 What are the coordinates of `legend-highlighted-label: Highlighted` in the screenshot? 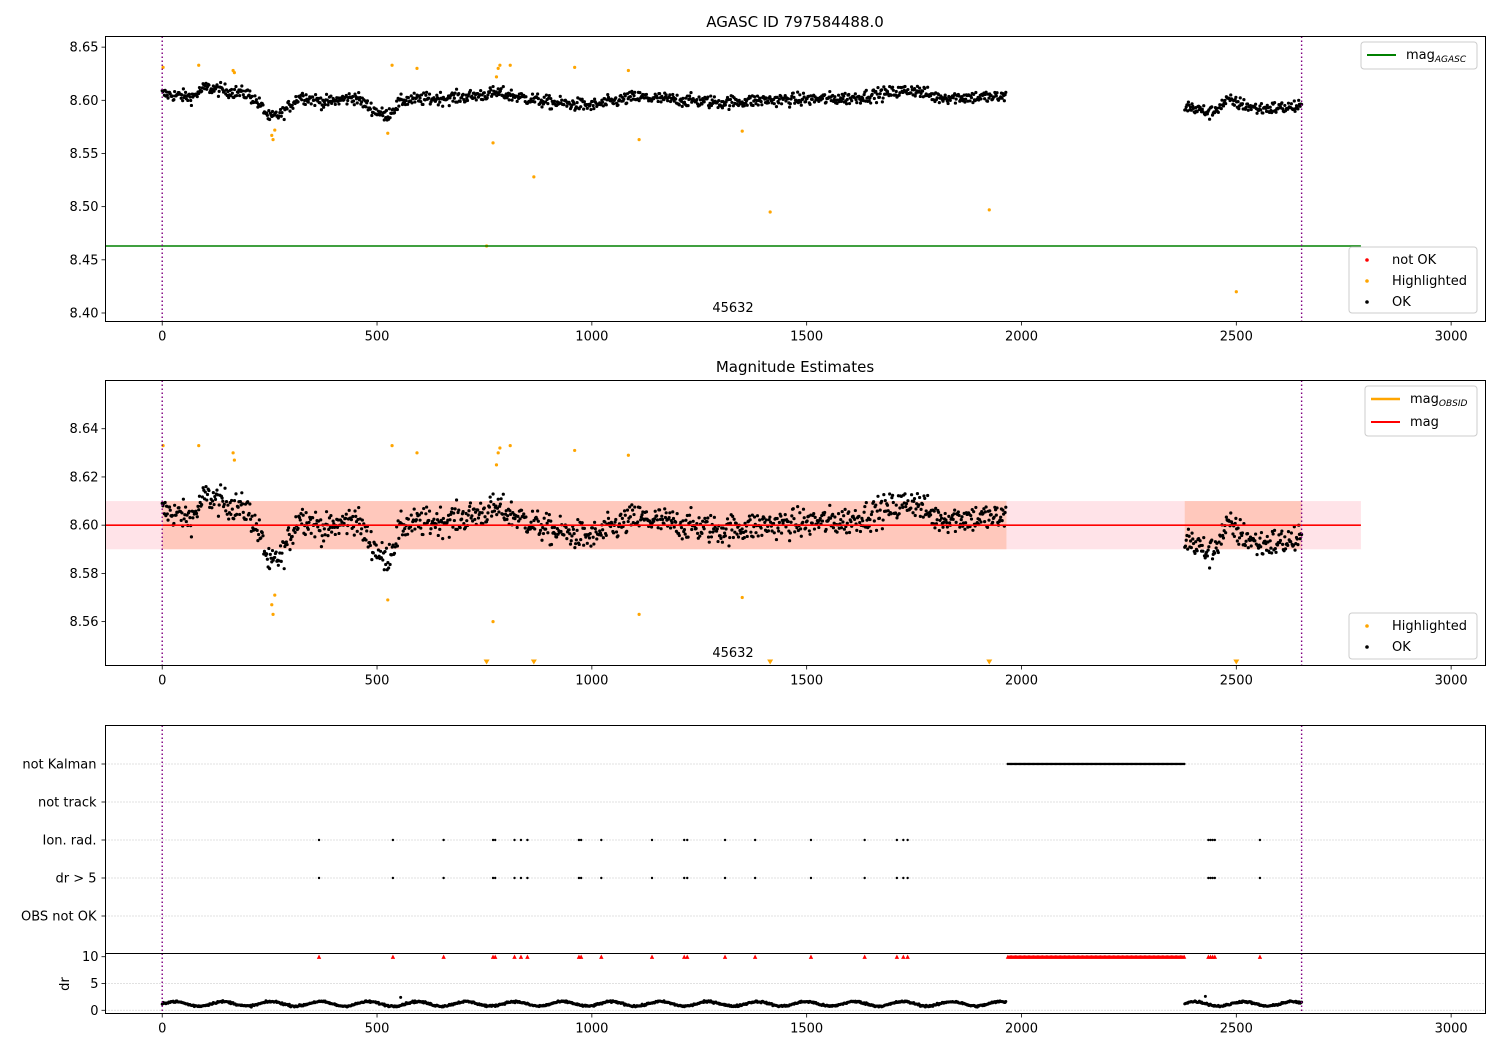 It's located at (1429, 626).